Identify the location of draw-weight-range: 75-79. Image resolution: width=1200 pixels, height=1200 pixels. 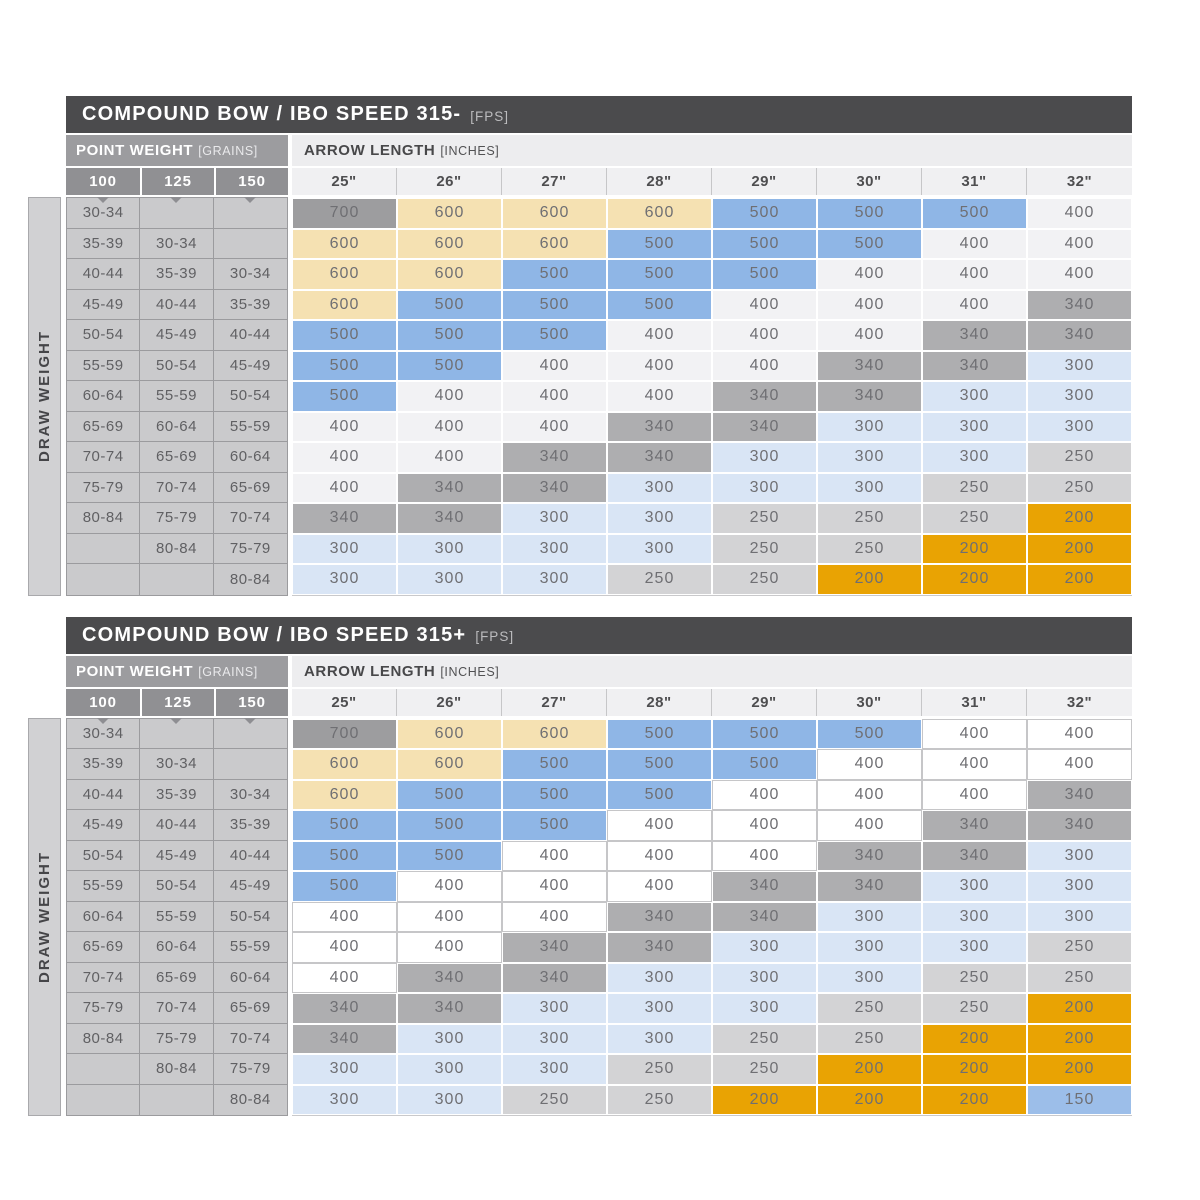
(250, 548).